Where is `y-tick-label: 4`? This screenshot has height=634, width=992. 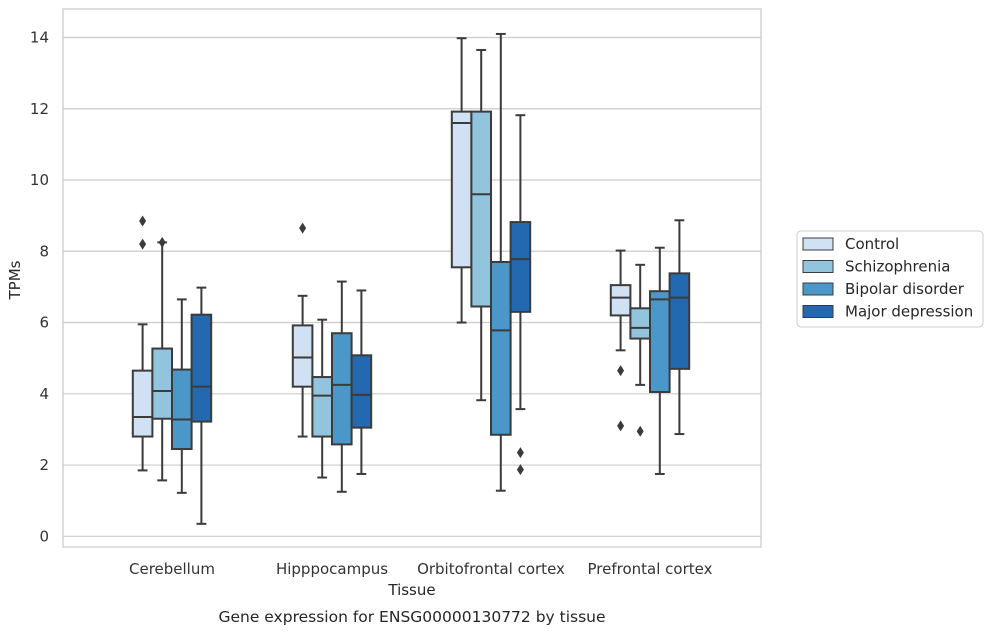
y-tick-label: 4 is located at coordinates (44, 394).